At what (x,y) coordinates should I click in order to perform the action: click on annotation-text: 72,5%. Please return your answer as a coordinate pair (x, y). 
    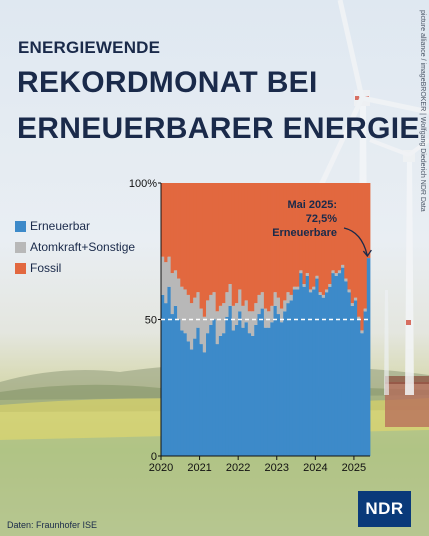
    Looking at the image, I should click on (321, 219).